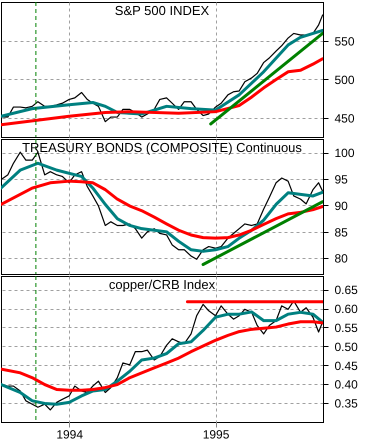 This screenshot has height=446, width=371. Describe the element at coordinates (346, 290) in the screenshot. I see `y-tick-label: 0.65` at that location.